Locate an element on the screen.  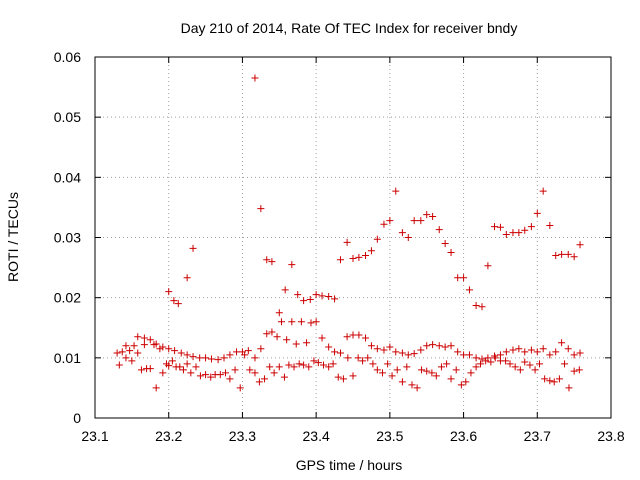
x-tick-label: 23.3 is located at coordinates (242, 436).